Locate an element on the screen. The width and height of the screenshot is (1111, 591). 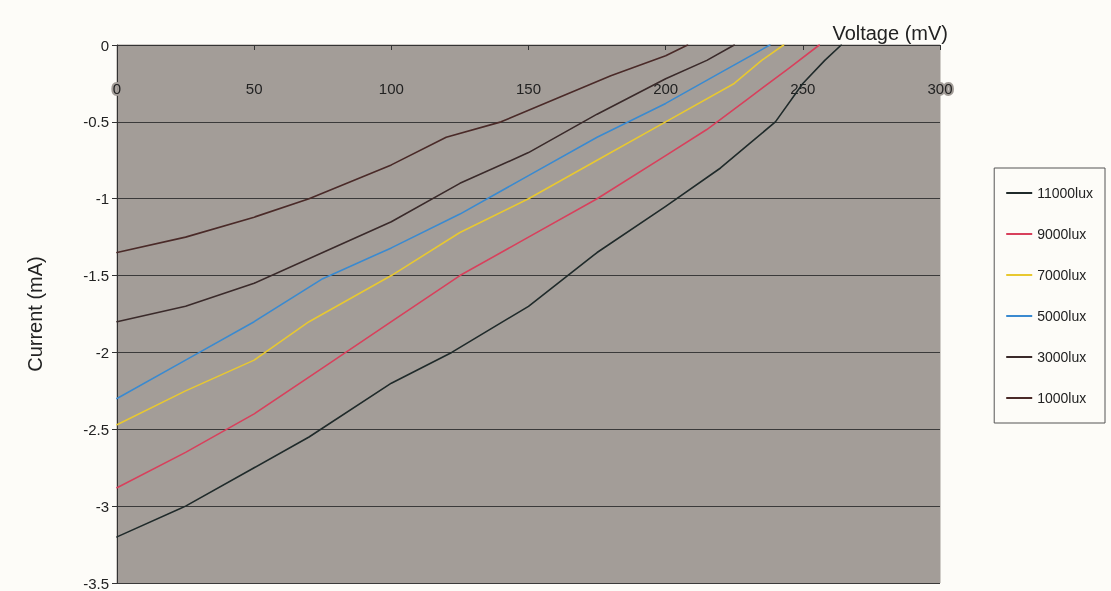
x-tick-label: 100 is located at coordinates (391, 88).